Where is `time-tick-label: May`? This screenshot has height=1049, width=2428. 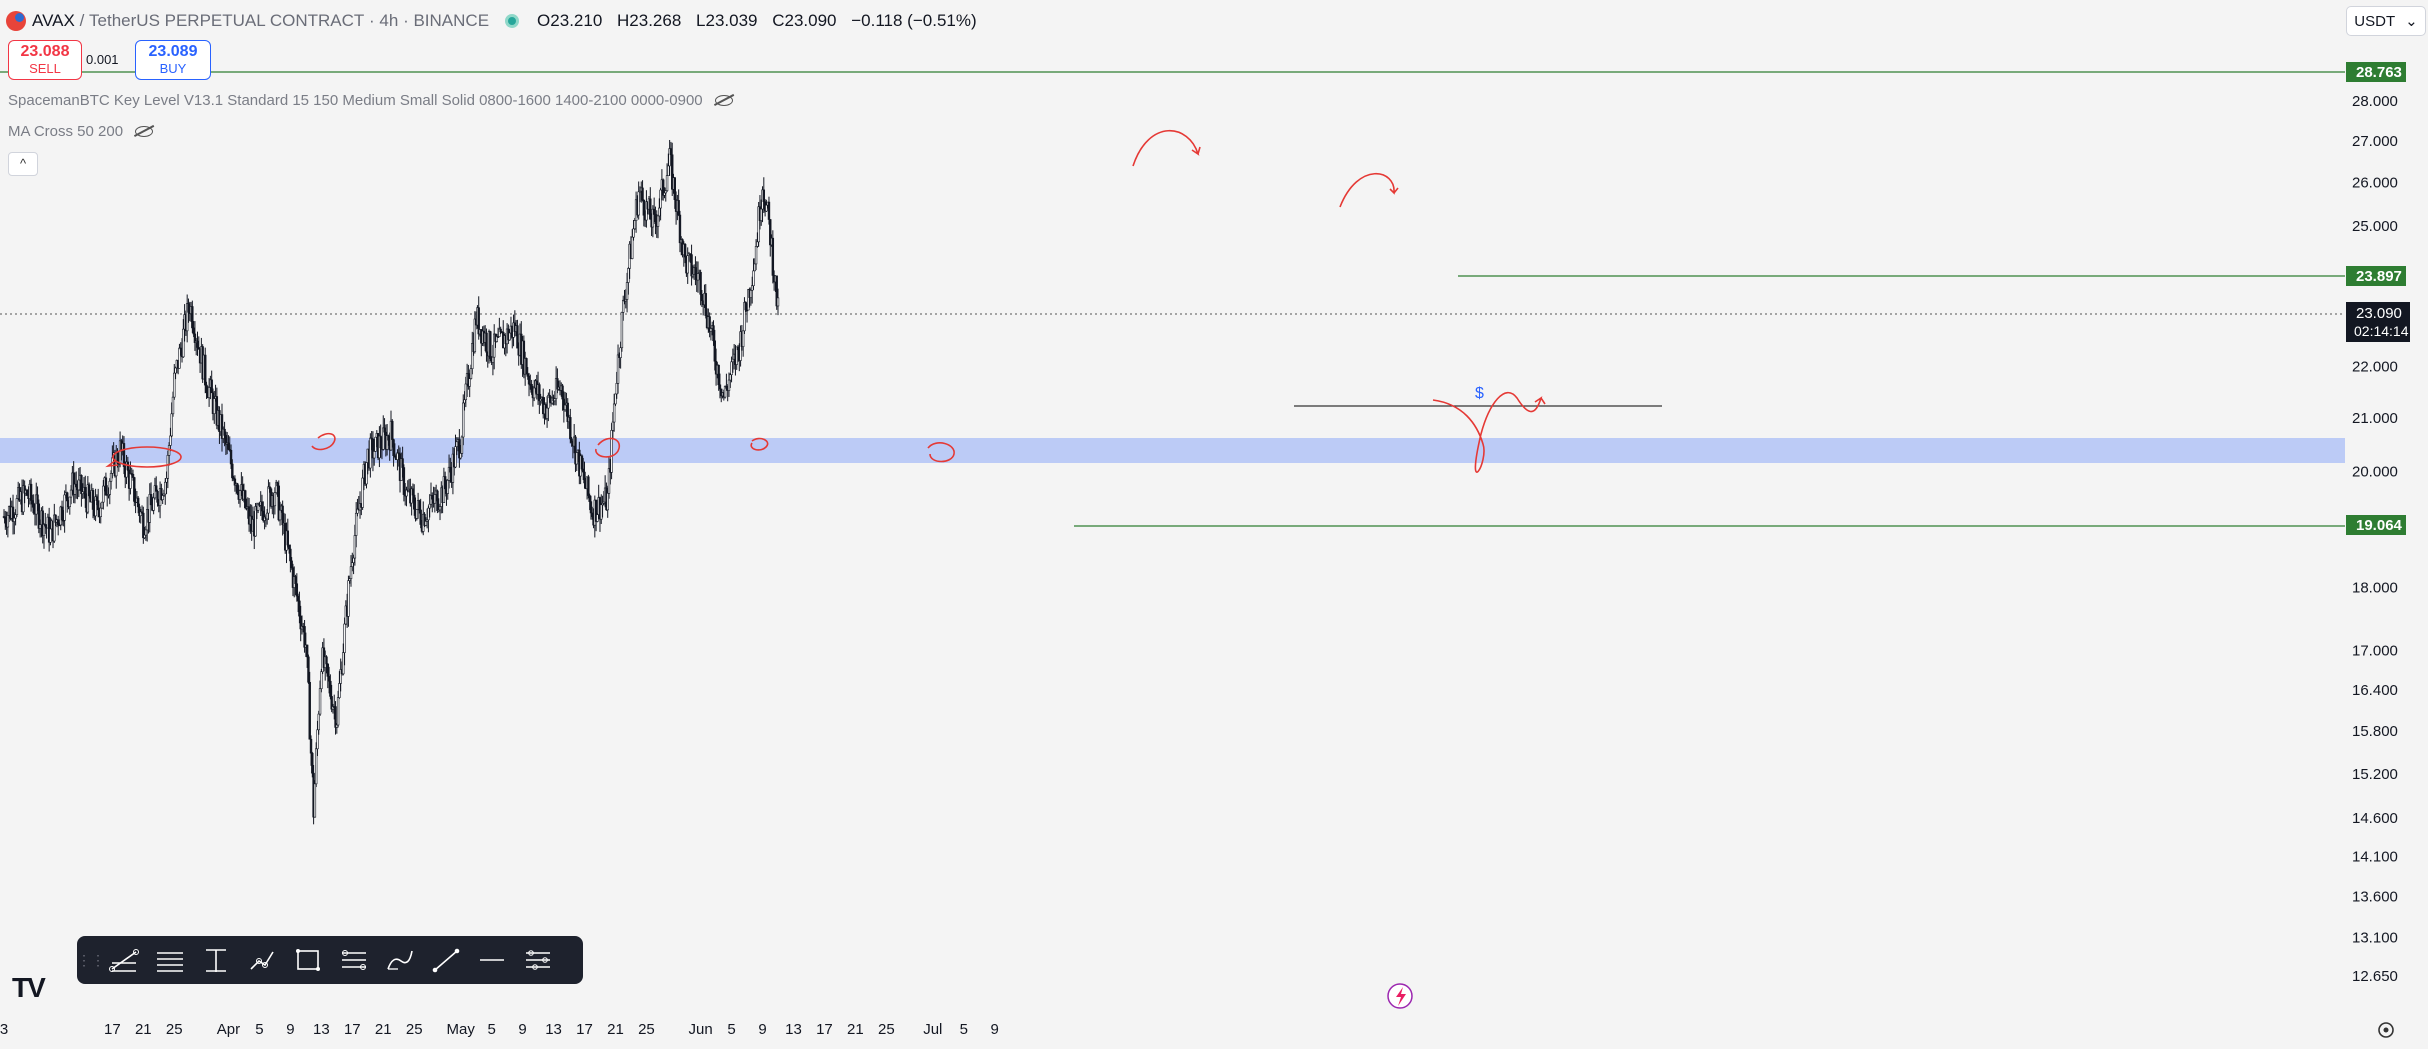 time-tick-label: May is located at coordinates (460, 1029).